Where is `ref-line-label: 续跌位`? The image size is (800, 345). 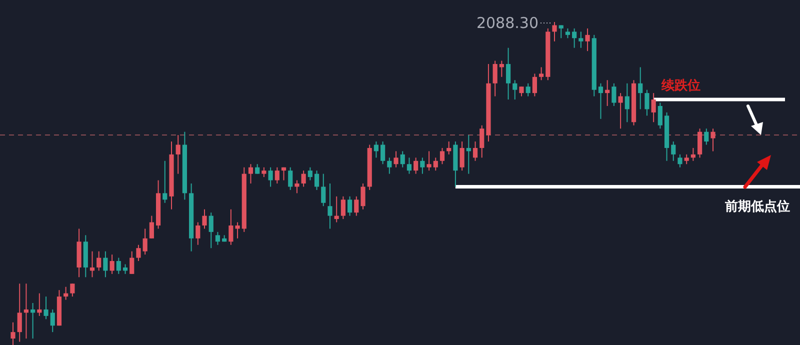
ref-line-label: 续跌位 is located at coordinates (680, 86).